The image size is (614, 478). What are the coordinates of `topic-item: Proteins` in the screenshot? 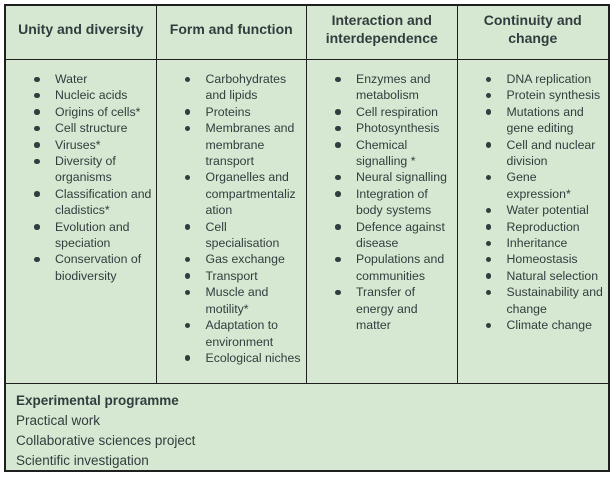 It's located at (230, 112).